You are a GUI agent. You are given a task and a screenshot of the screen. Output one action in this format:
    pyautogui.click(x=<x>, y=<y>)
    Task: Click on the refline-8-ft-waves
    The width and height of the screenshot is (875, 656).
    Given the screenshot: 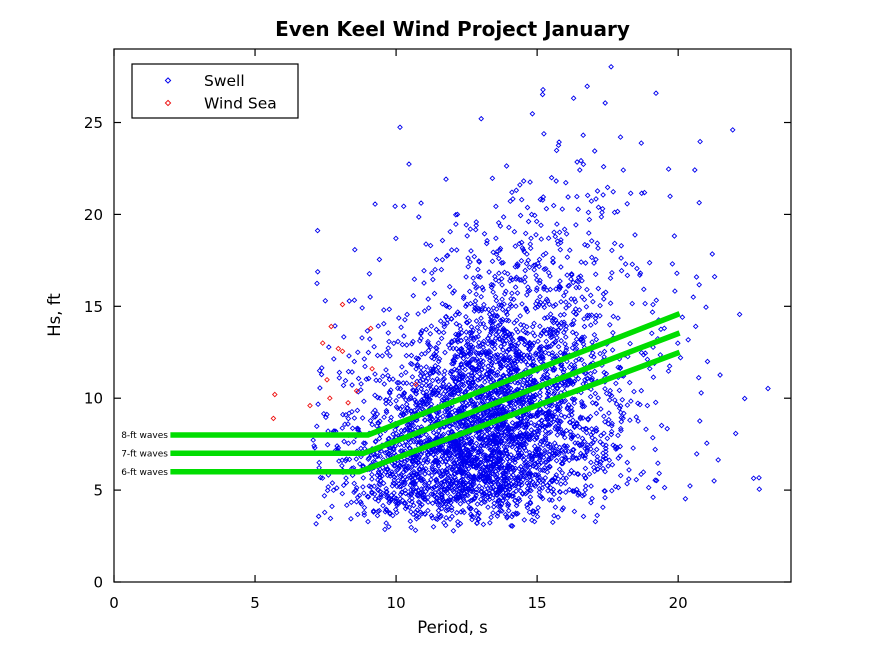 What is the action you would take?
    pyautogui.click(x=425, y=374)
    